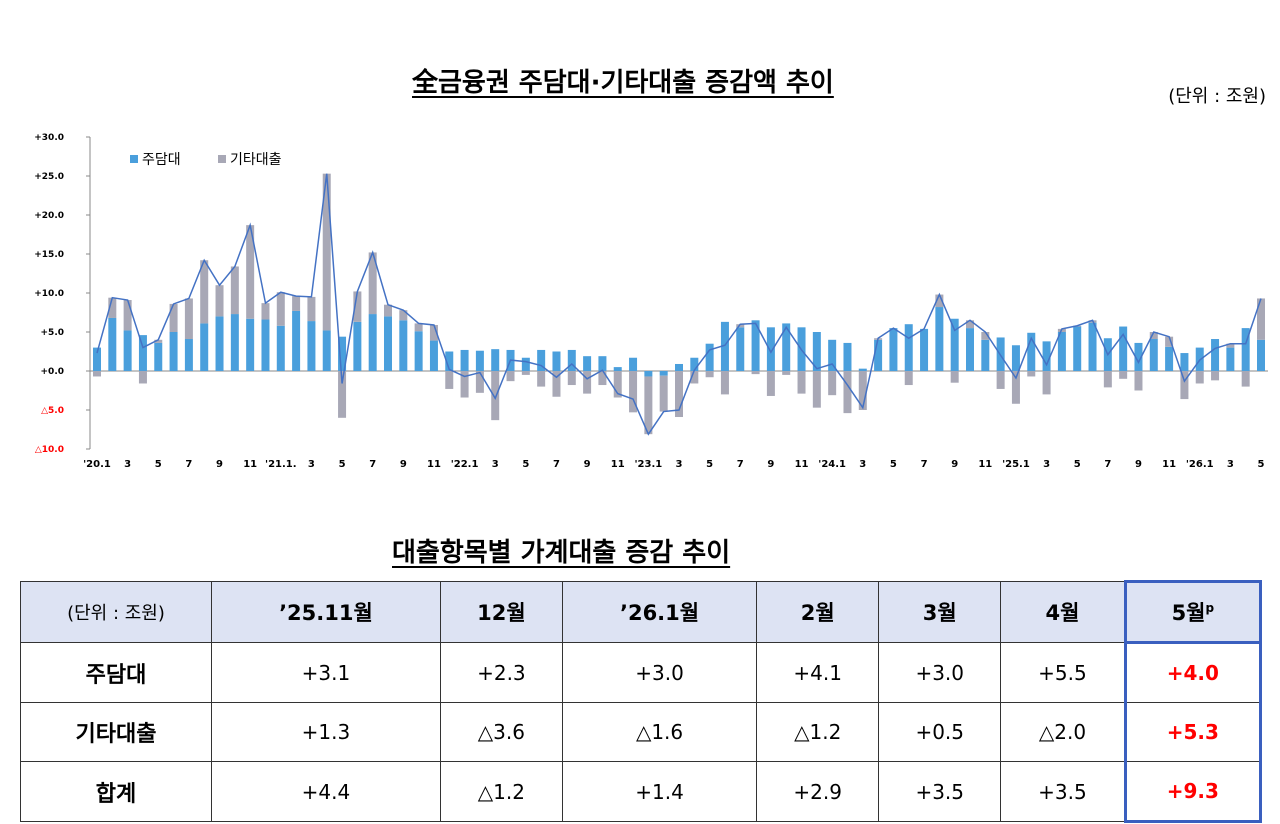 The height and width of the screenshot is (824, 1280). What do you see at coordinates (659, 791) in the screenshot?
I see `cell: +1.4` at bounding box center [659, 791].